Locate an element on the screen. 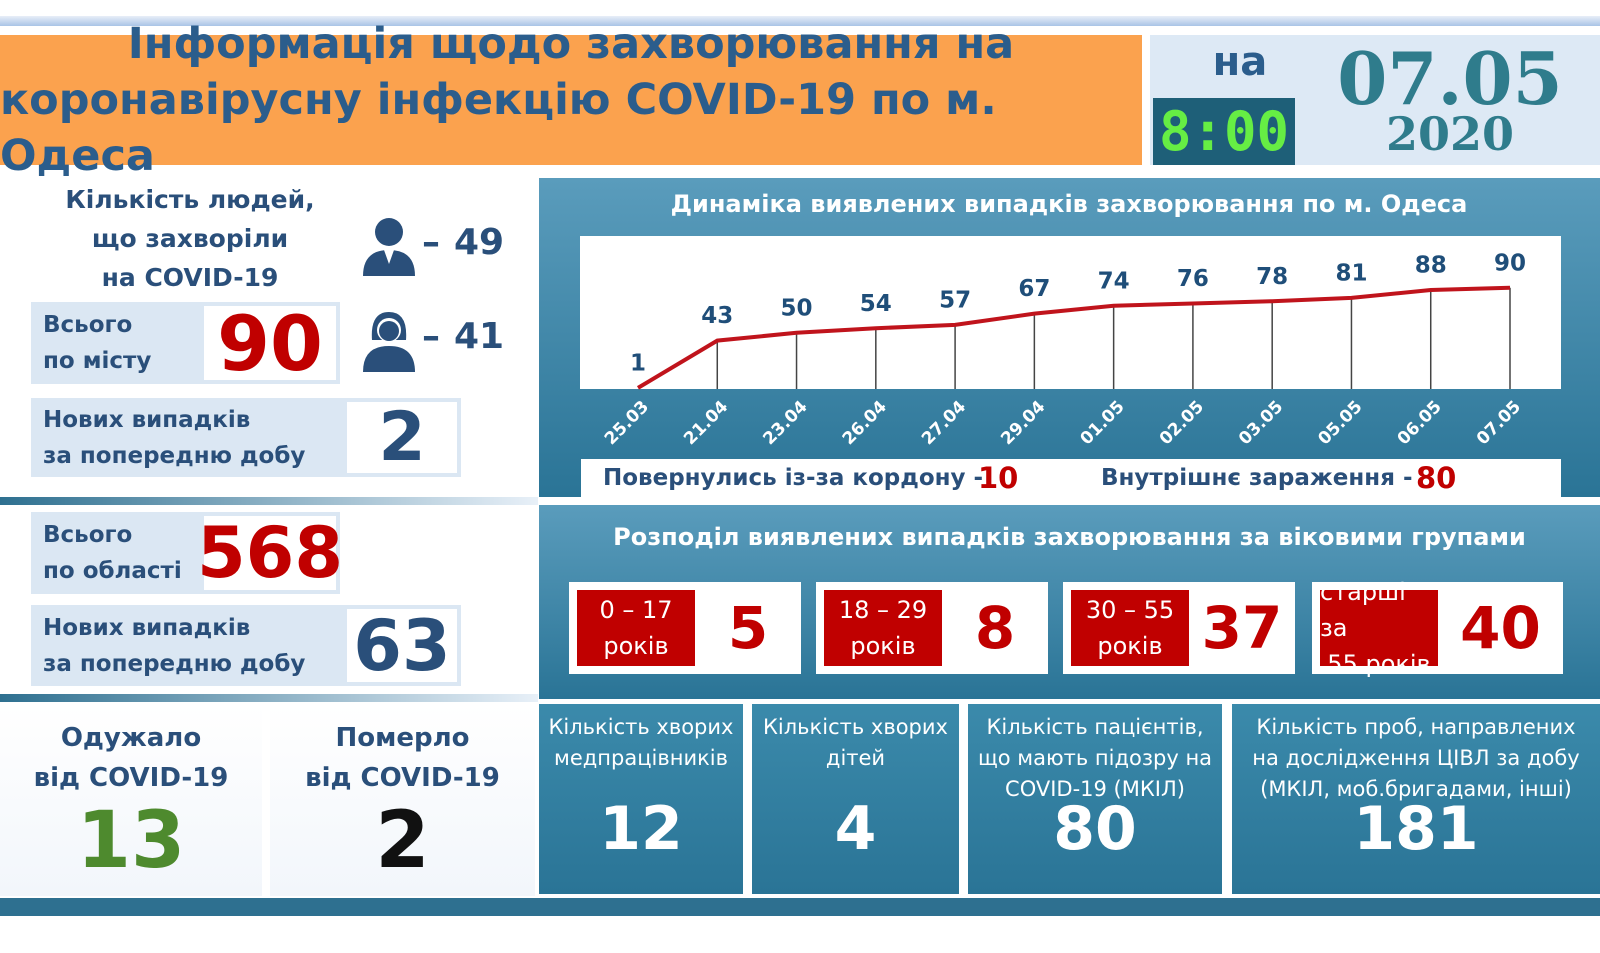  stat-label-line: (МКІЛ, моб.бригадами, інші) is located at coordinates (1416, 789).